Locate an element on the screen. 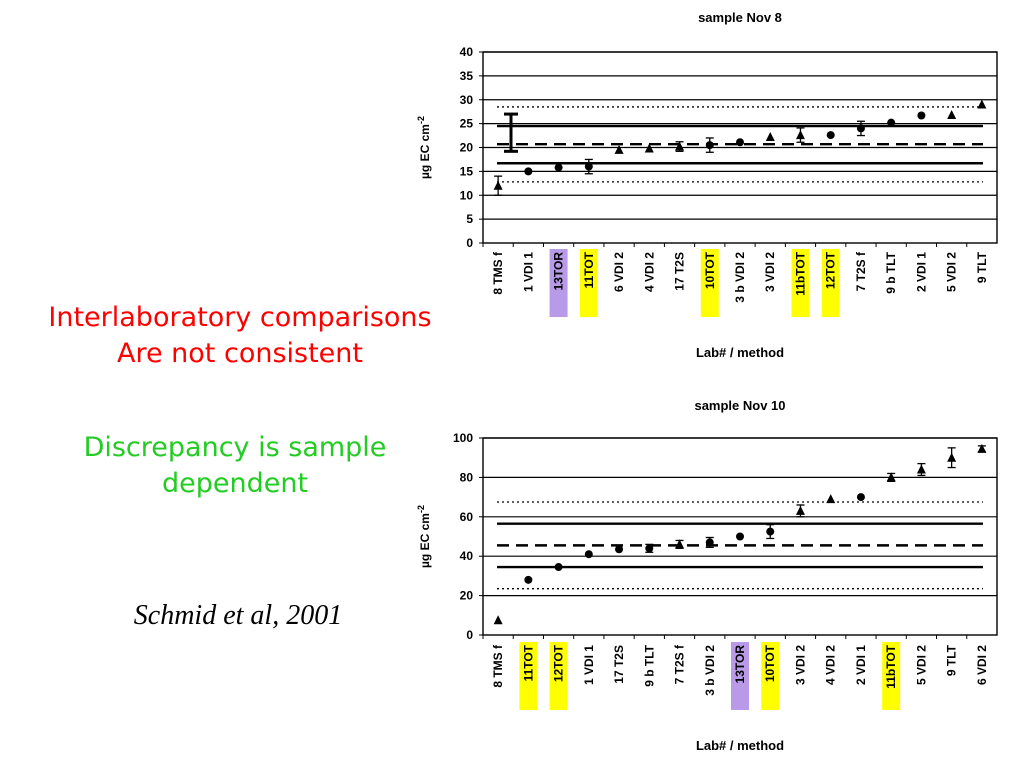  chart-2-y-tick-label: 20 is located at coordinates (467, 596).